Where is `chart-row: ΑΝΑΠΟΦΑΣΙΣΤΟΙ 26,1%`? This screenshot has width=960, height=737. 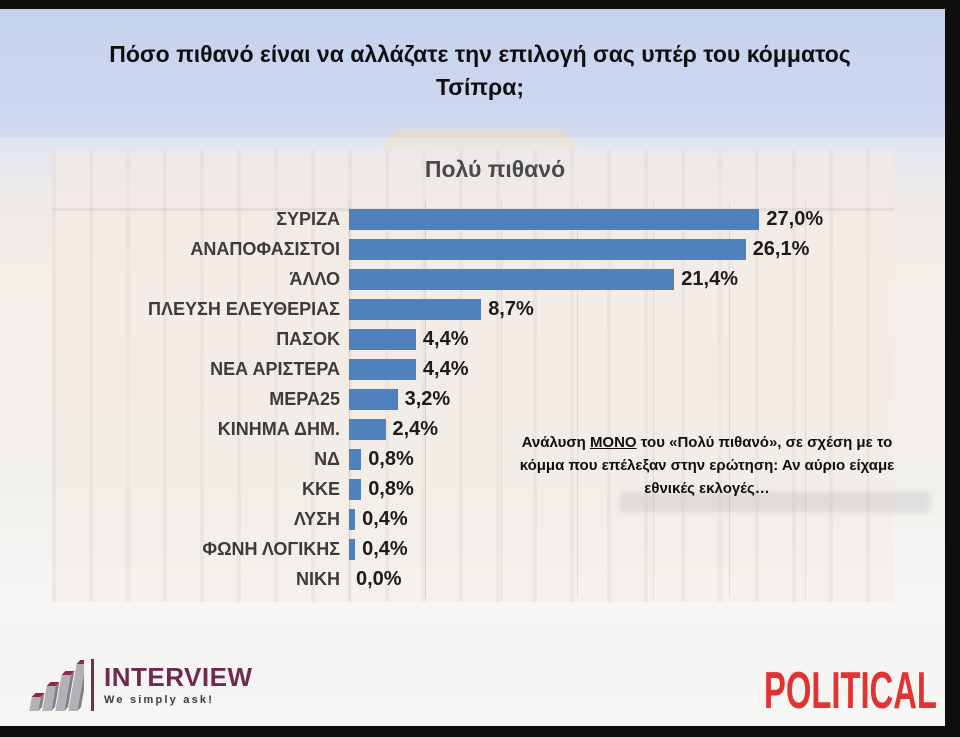
chart-row: ΑΝΑΠΟΦΑΣΙΣΤΟΙ 26,1% is located at coordinates (471, 249).